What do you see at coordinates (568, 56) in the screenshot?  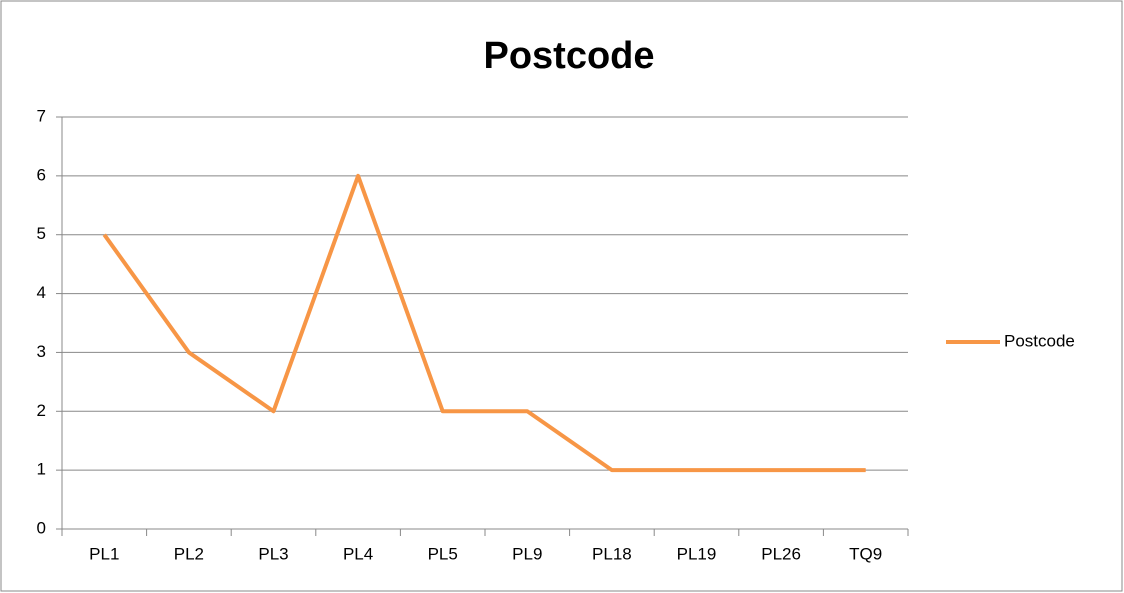 I see `chart-title: Postcode` at bounding box center [568, 56].